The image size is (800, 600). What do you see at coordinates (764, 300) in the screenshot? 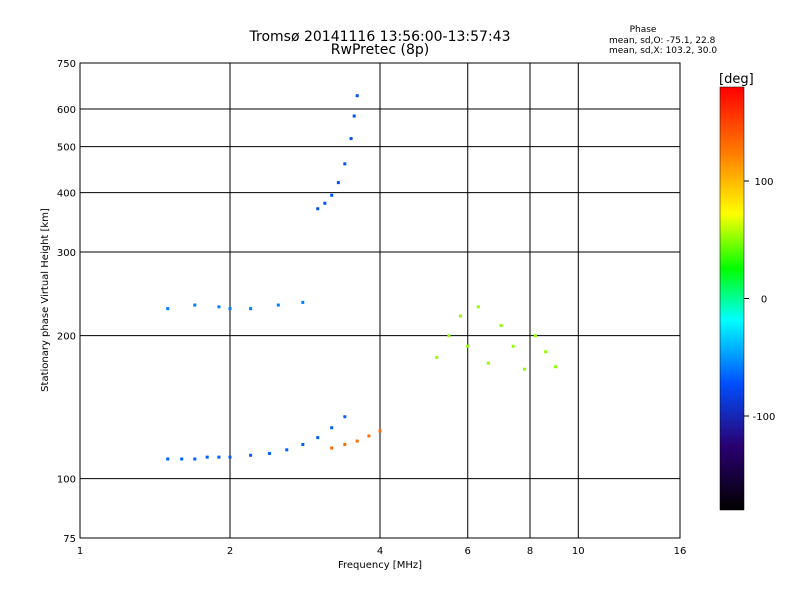
I see `colorbar-tick-label: 0` at bounding box center [764, 300].